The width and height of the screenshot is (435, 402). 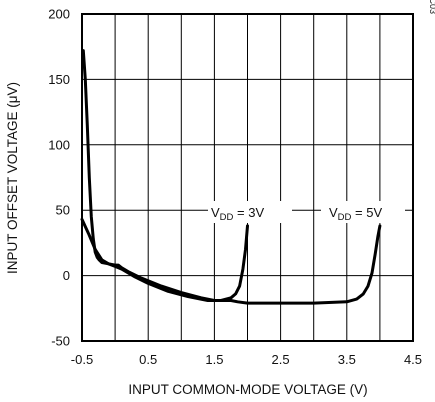 What do you see at coordinates (66, 275) in the screenshot?
I see `y-tick-label: 0` at bounding box center [66, 275].